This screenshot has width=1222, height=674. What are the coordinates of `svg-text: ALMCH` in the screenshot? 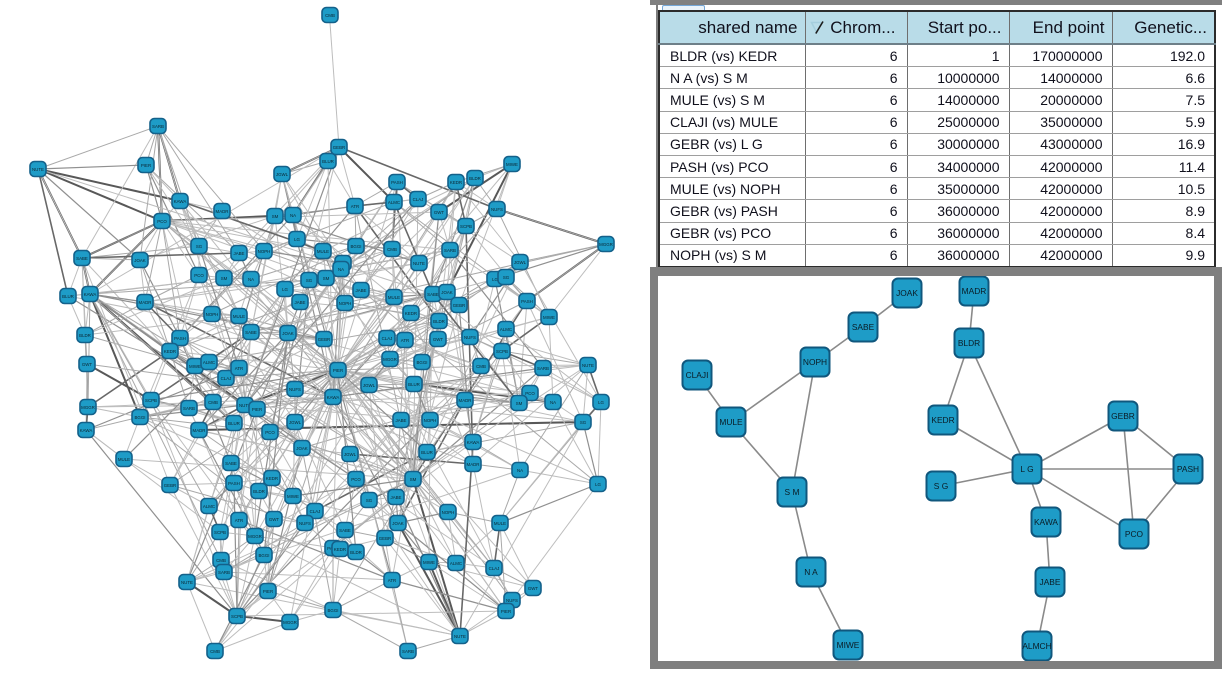 It's located at (1036, 646).